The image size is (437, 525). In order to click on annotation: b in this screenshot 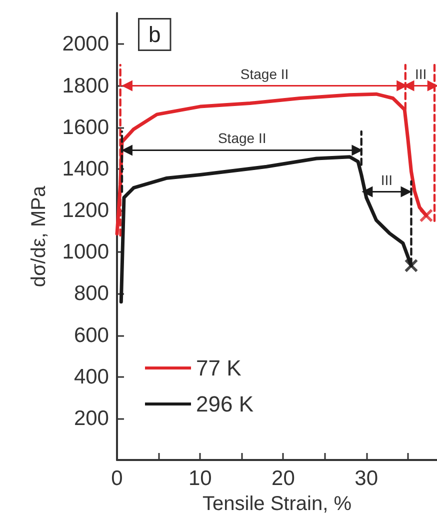, I will do `click(154, 34)`.